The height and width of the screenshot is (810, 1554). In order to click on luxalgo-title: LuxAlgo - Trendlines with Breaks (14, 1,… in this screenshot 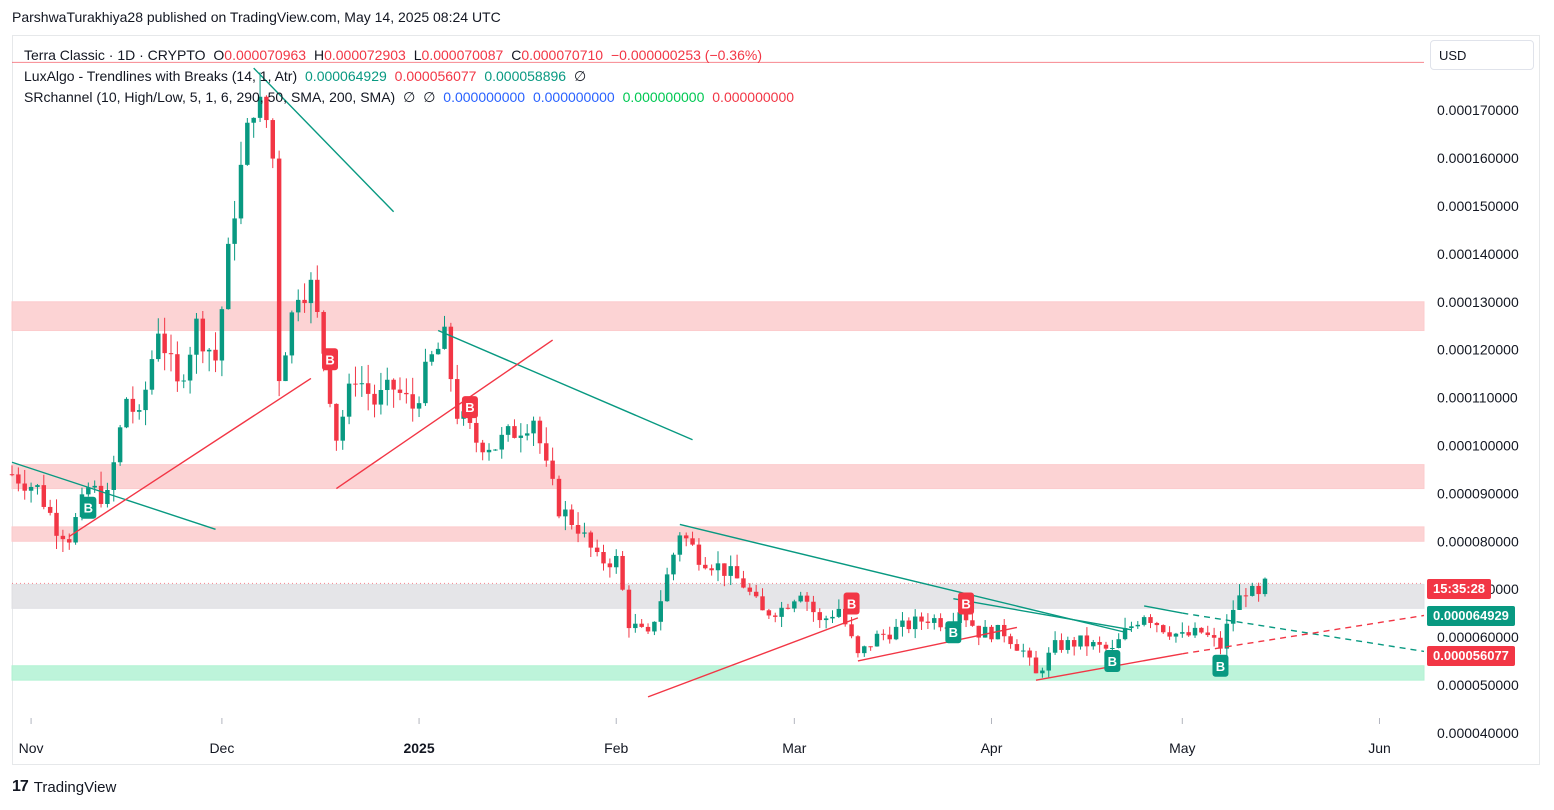, I will do `click(161, 76)`.